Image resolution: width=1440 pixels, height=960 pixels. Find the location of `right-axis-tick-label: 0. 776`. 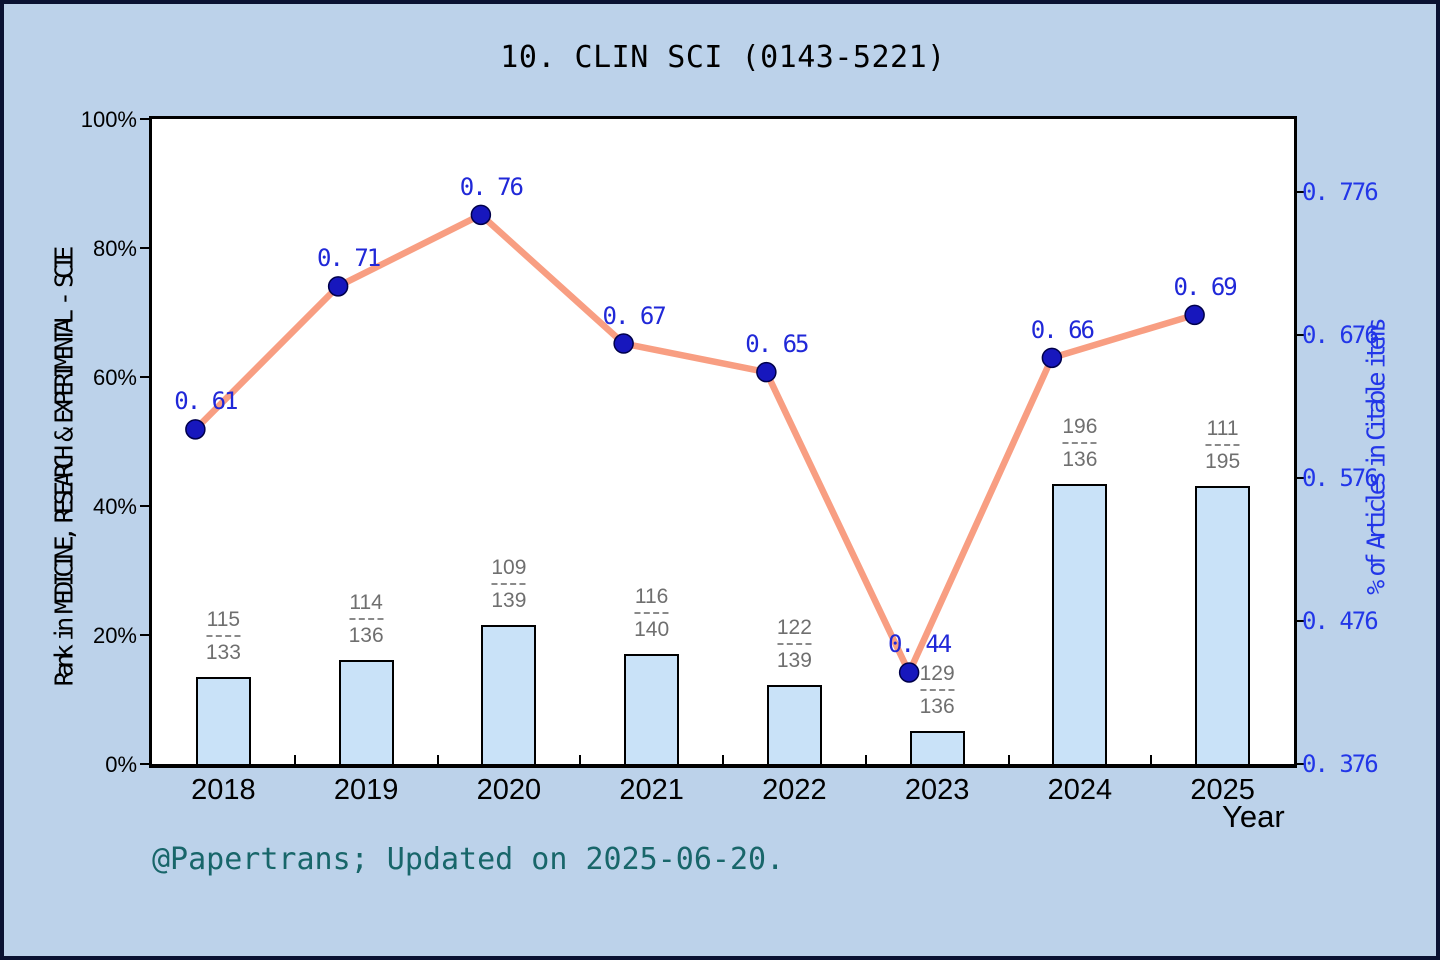

right-axis-tick-label: 0. 776 is located at coordinates (1340, 191).